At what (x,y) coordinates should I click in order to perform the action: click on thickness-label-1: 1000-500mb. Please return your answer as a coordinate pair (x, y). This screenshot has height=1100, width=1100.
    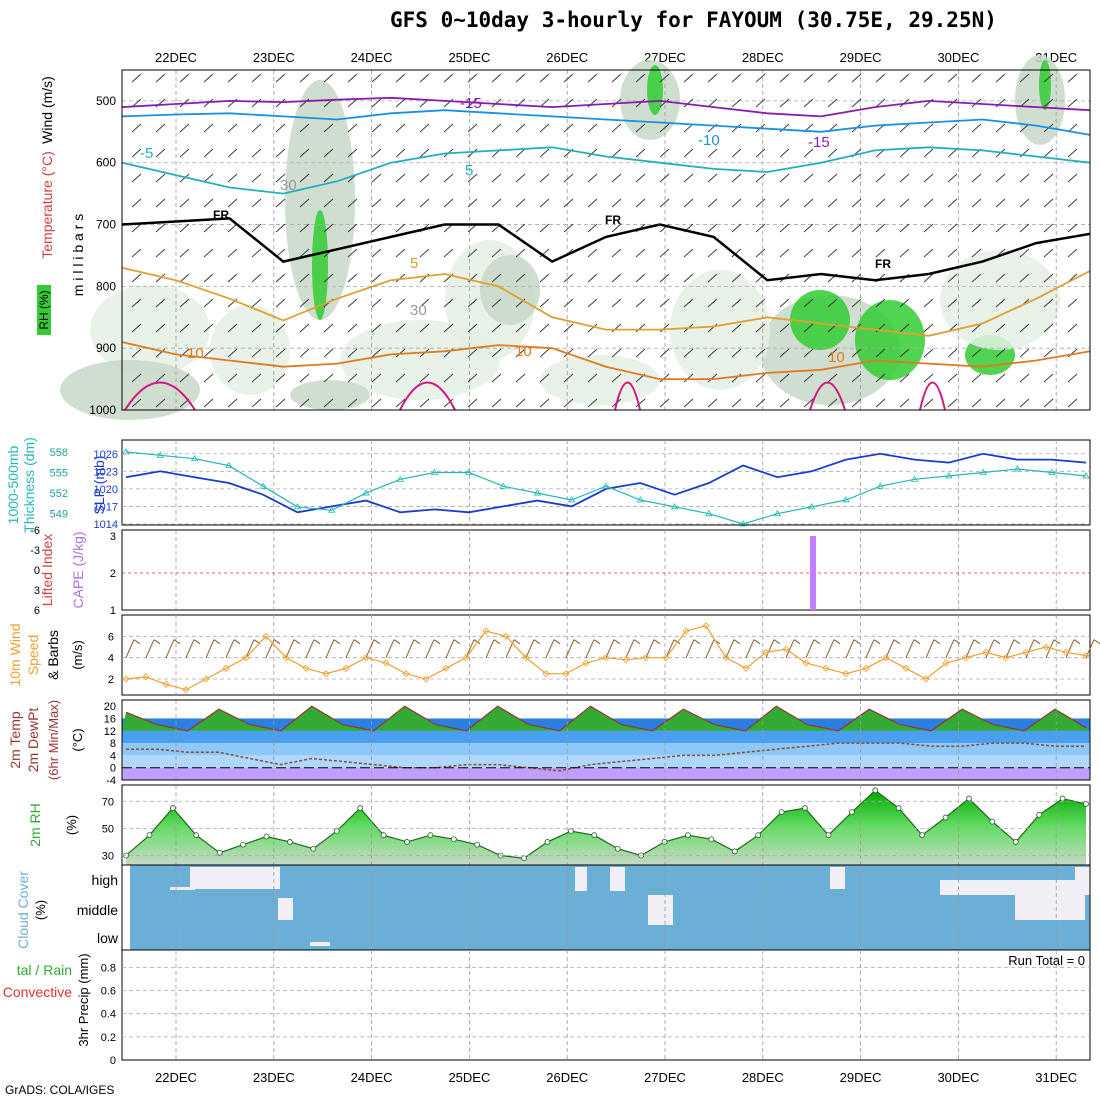
    Looking at the image, I should click on (13, 484).